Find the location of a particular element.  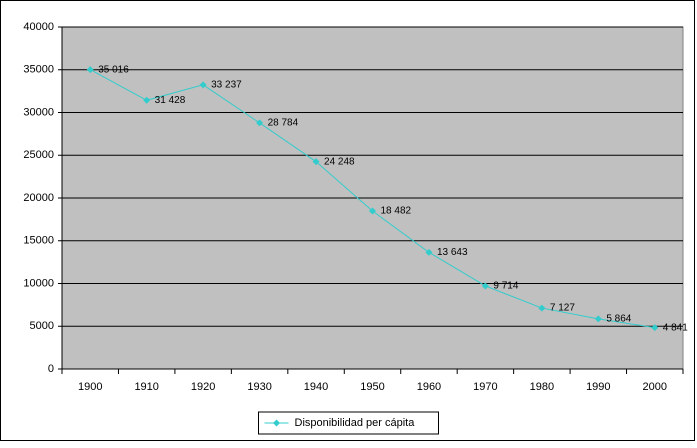

x-tick-label: 1980 is located at coordinates (542, 387).